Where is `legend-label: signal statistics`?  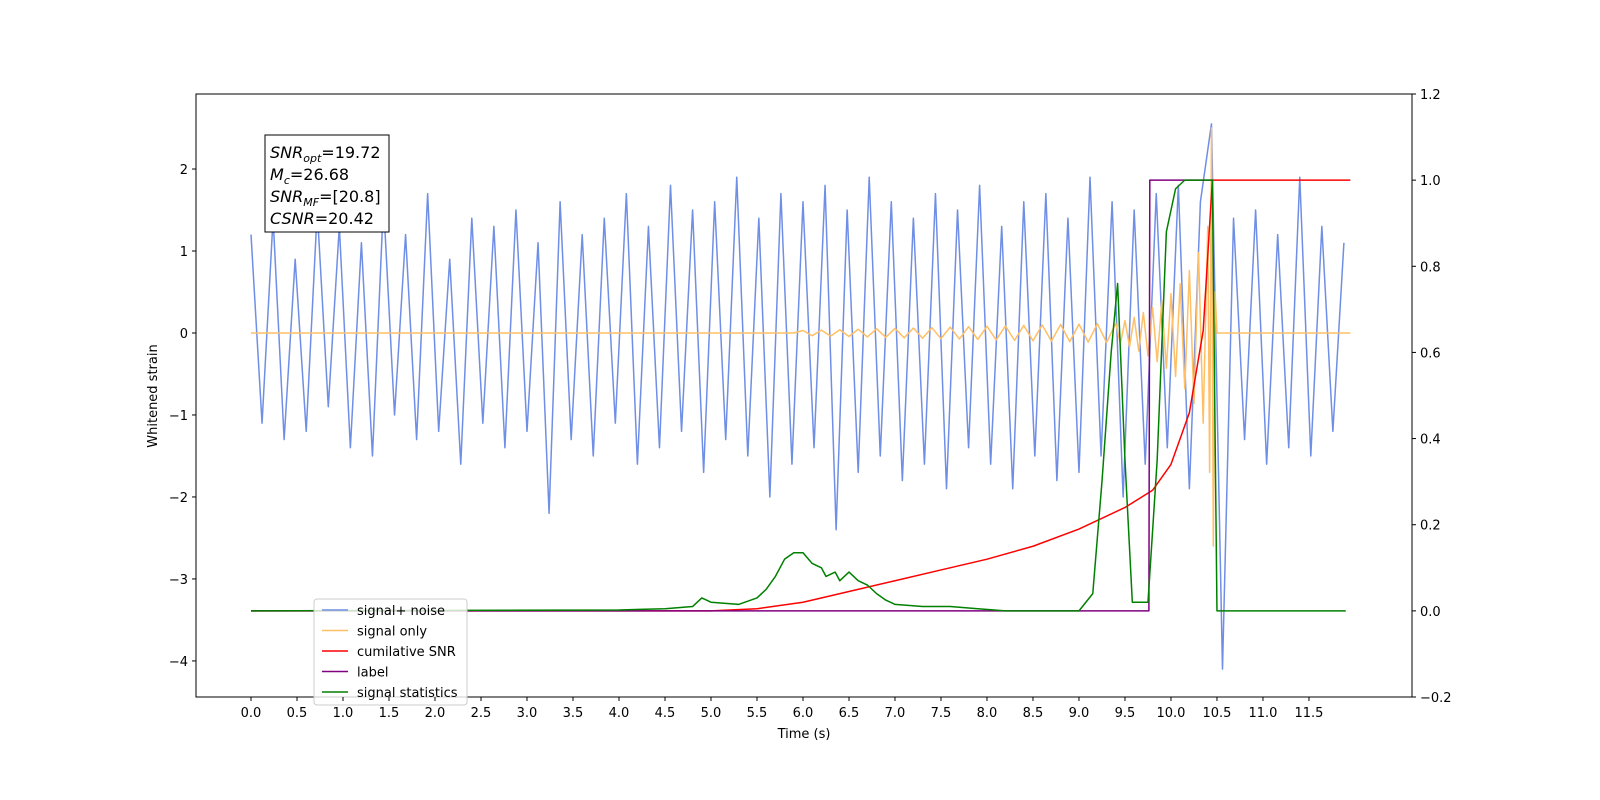 legend-label: signal statistics is located at coordinates (407, 693).